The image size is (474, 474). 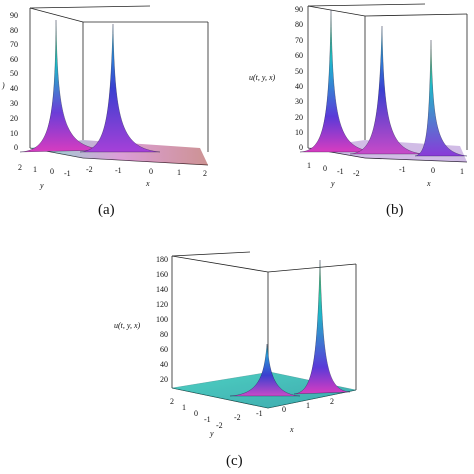 I want to click on z-tick: 140, so click(x=162, y=289).